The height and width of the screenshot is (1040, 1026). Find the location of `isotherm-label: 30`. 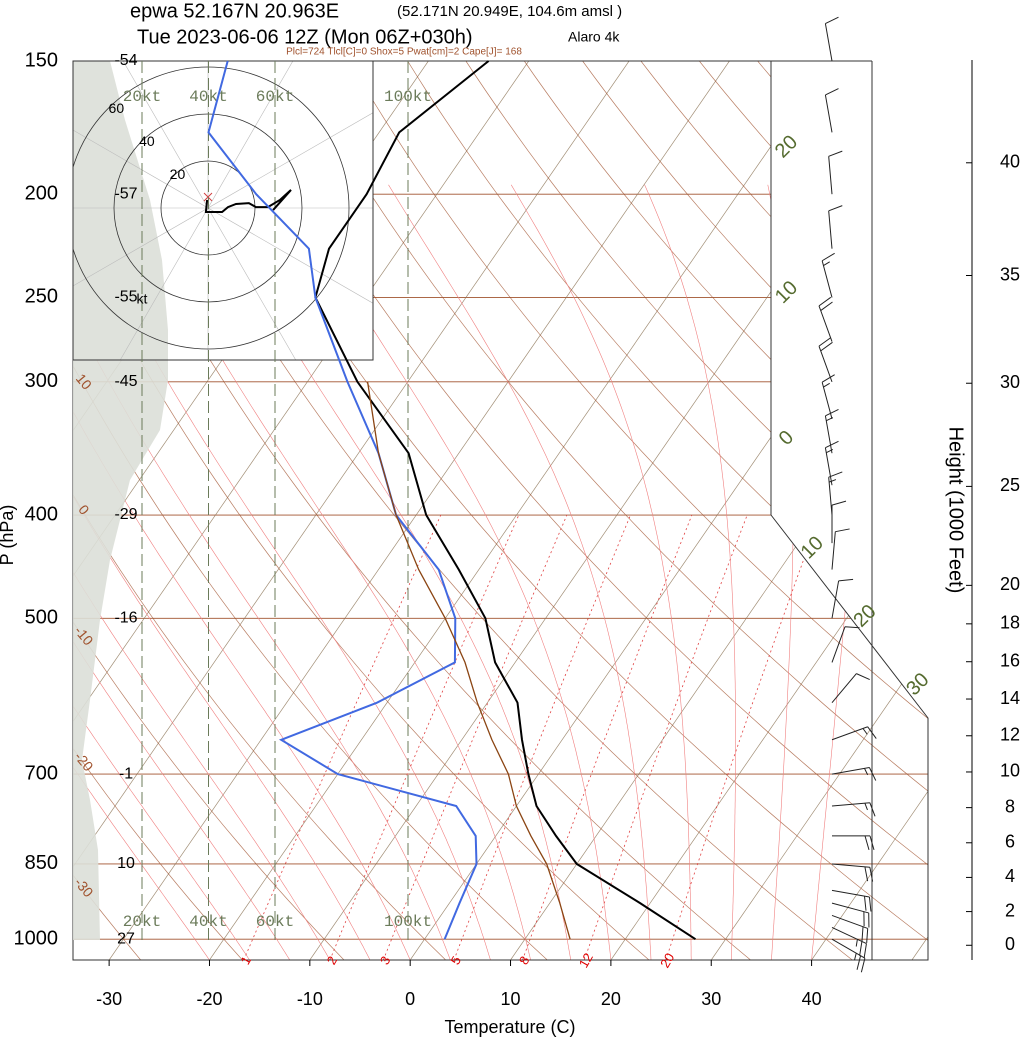

isotherm-label: 30 is located at coordinates (917, 684).